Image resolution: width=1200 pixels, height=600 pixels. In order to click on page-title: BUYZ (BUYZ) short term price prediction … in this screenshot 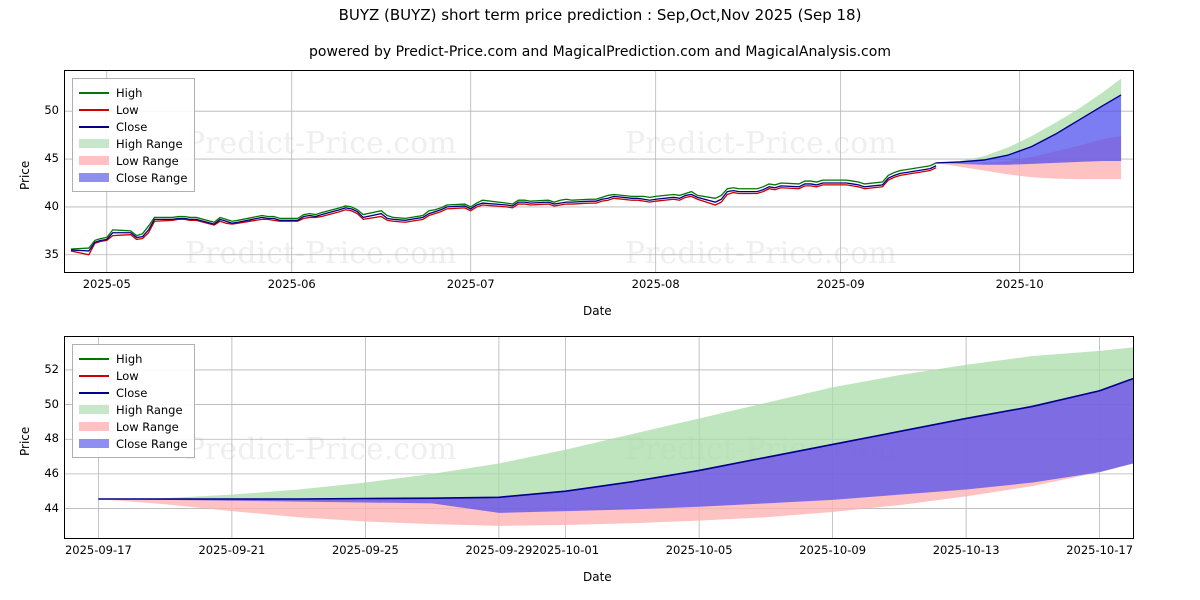, I will do `click(600, 15)`.